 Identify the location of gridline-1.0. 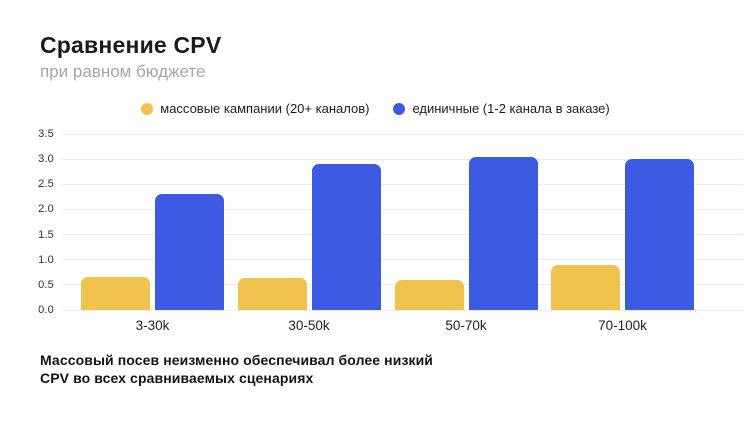
(402, 260).